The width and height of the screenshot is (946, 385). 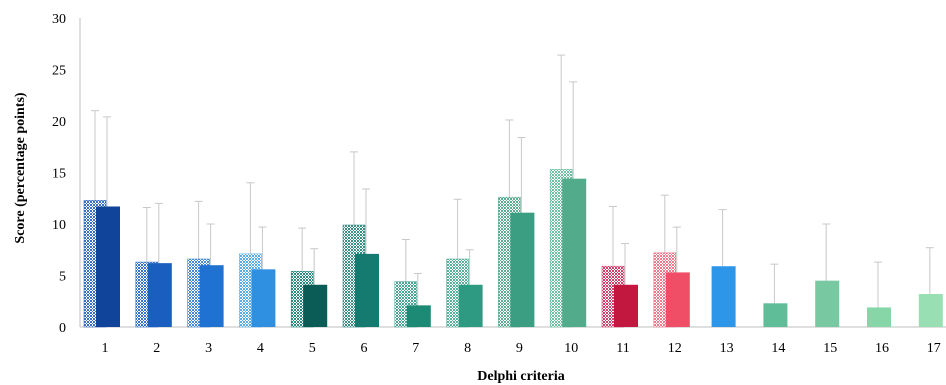 I want to click on x-tick-label: 4, so click(x=260, y=348).